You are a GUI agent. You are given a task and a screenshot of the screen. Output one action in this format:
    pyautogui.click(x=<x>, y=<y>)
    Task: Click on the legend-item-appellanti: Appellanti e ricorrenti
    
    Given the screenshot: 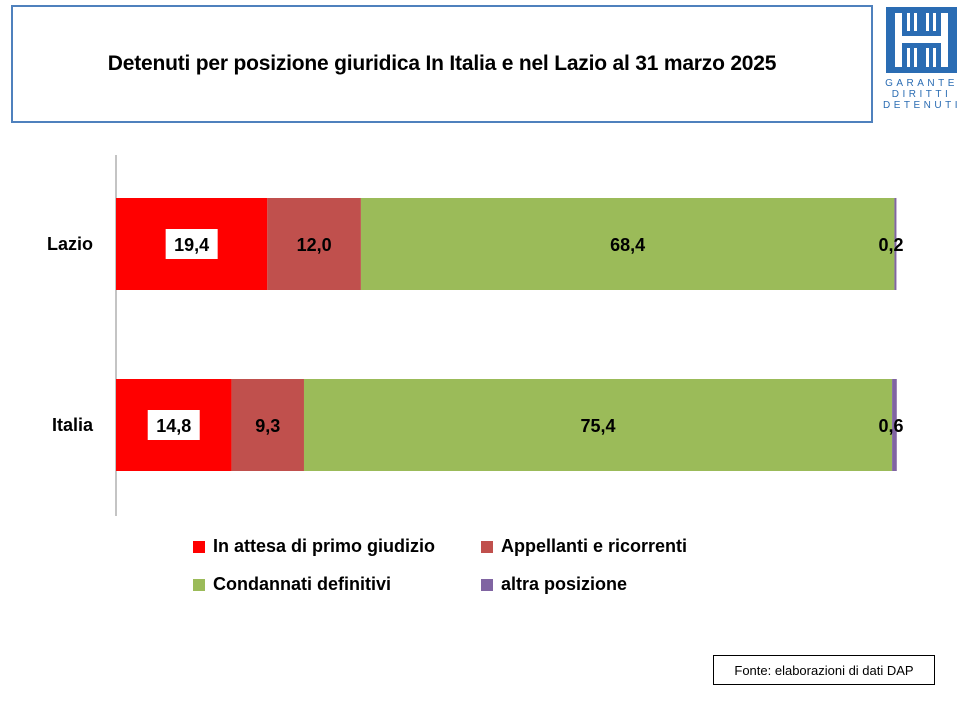 What is the action you would take?
    pyautogui.click(x=584, y=546)
    